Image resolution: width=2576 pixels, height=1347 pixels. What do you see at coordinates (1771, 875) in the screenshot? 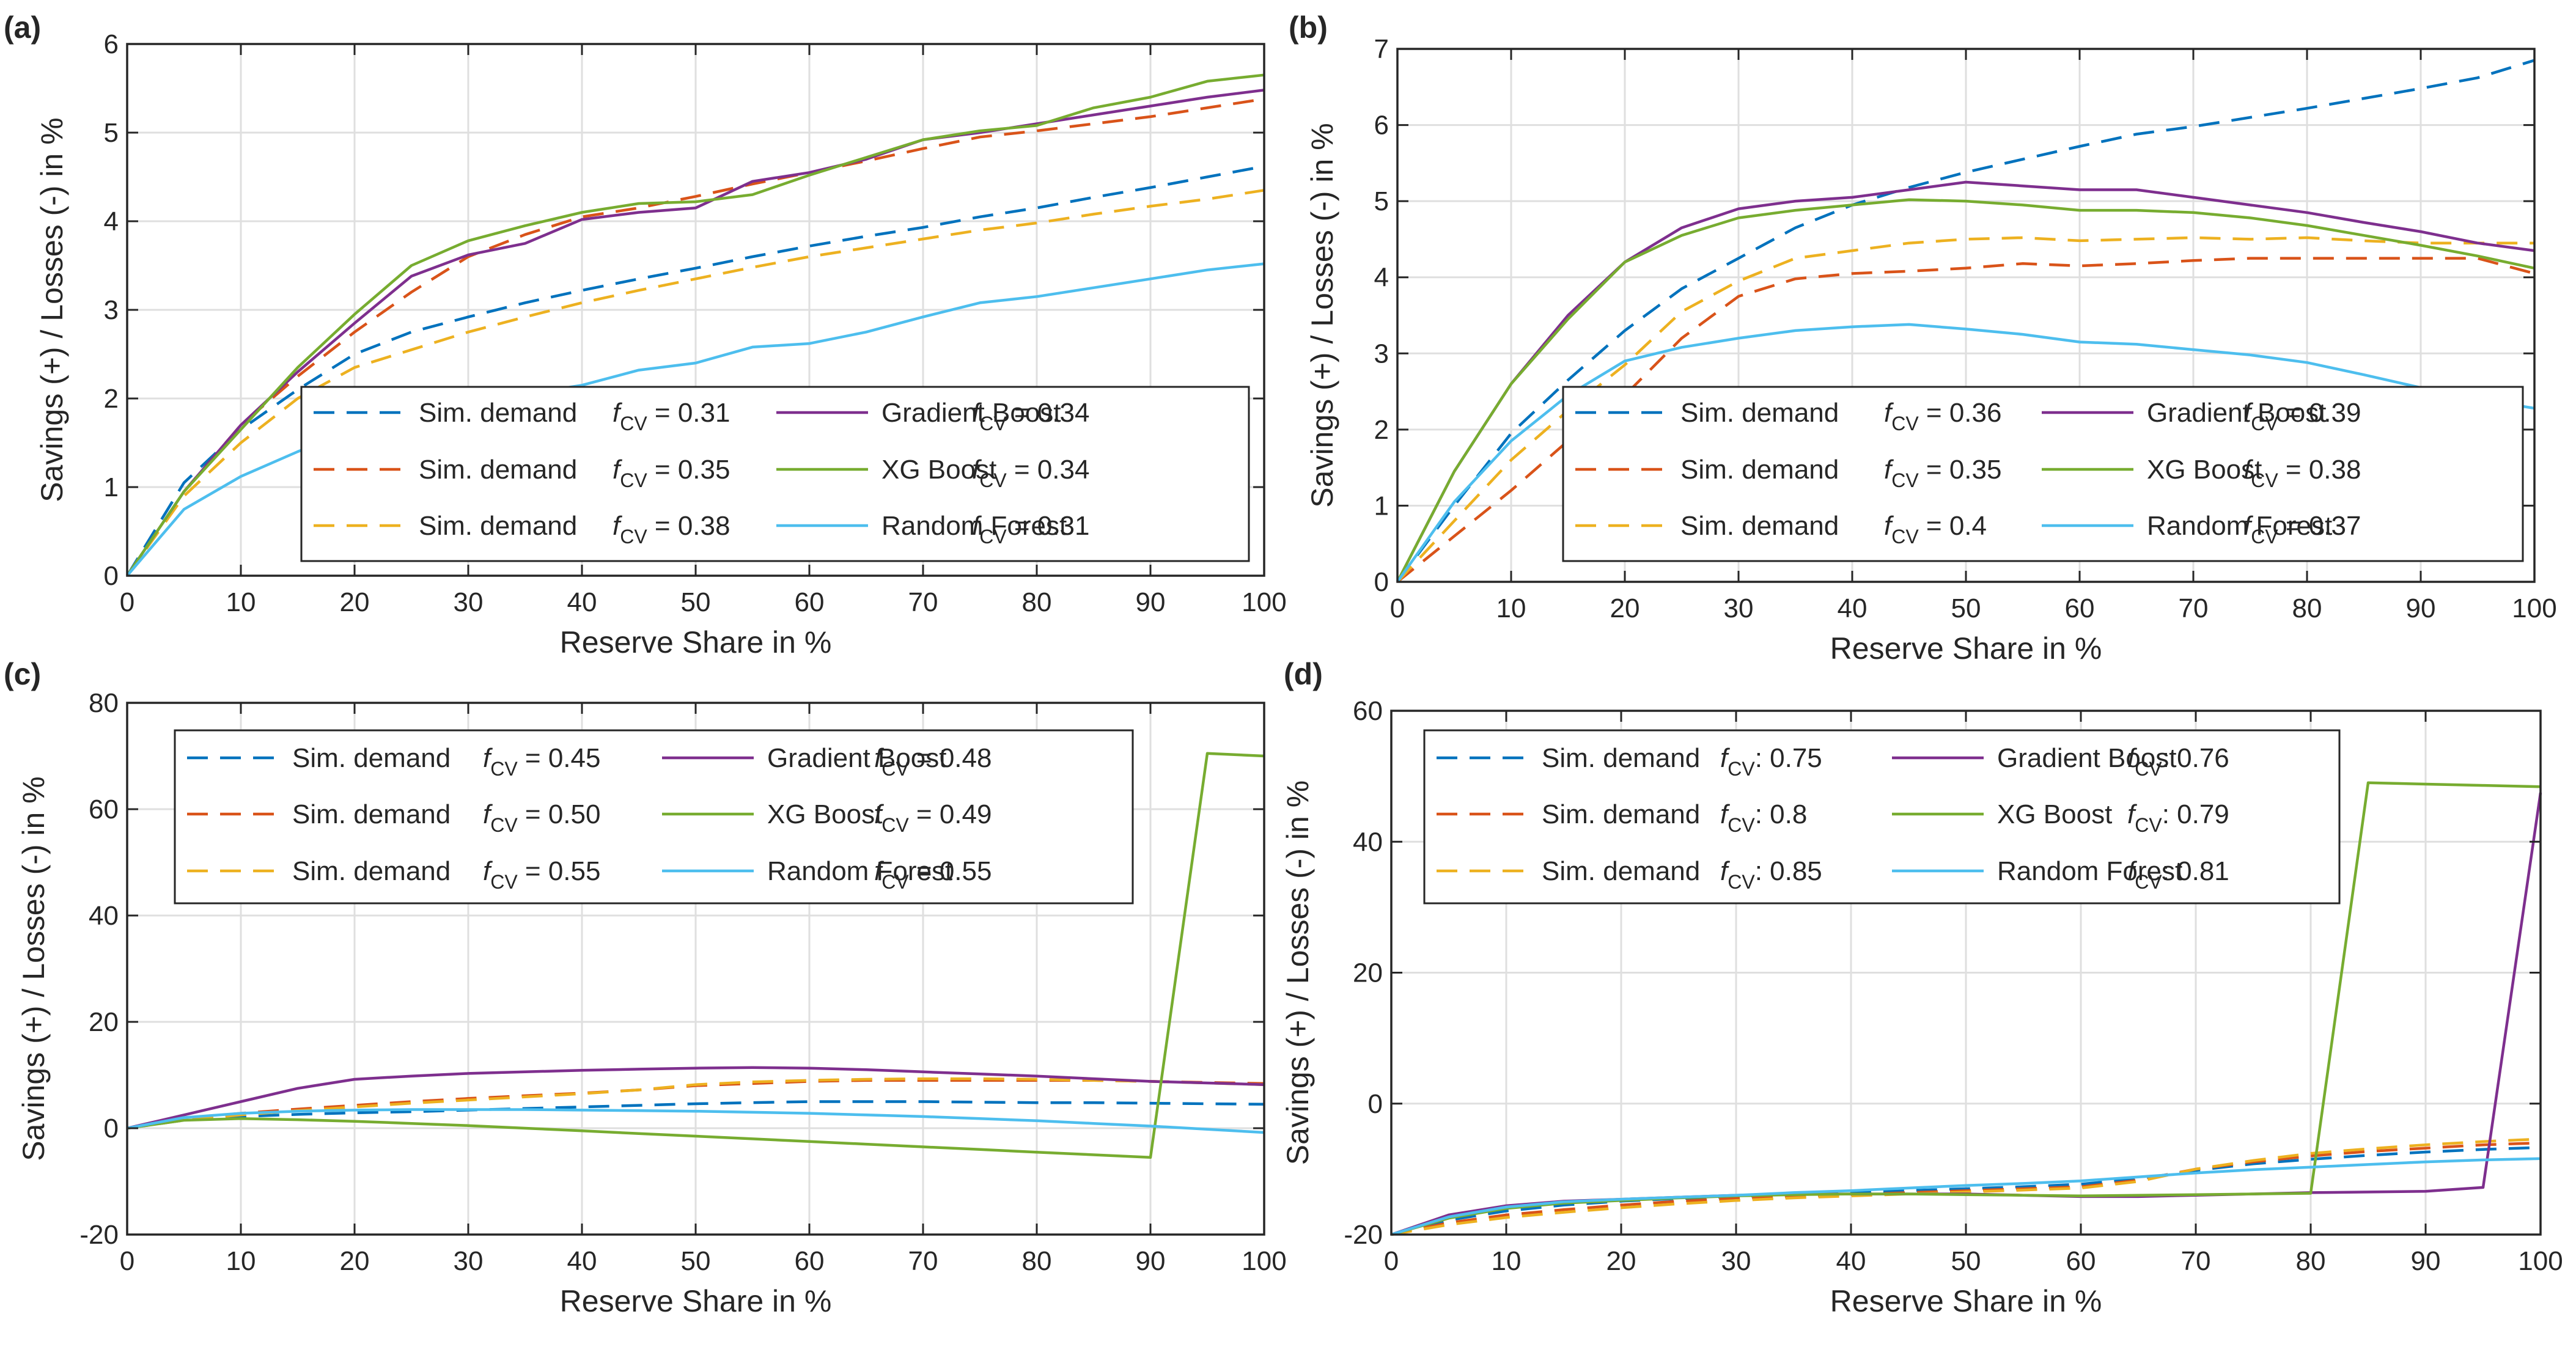
I see `legend-fcv: fCV: 0.85` at bounding box center [1771, 875].